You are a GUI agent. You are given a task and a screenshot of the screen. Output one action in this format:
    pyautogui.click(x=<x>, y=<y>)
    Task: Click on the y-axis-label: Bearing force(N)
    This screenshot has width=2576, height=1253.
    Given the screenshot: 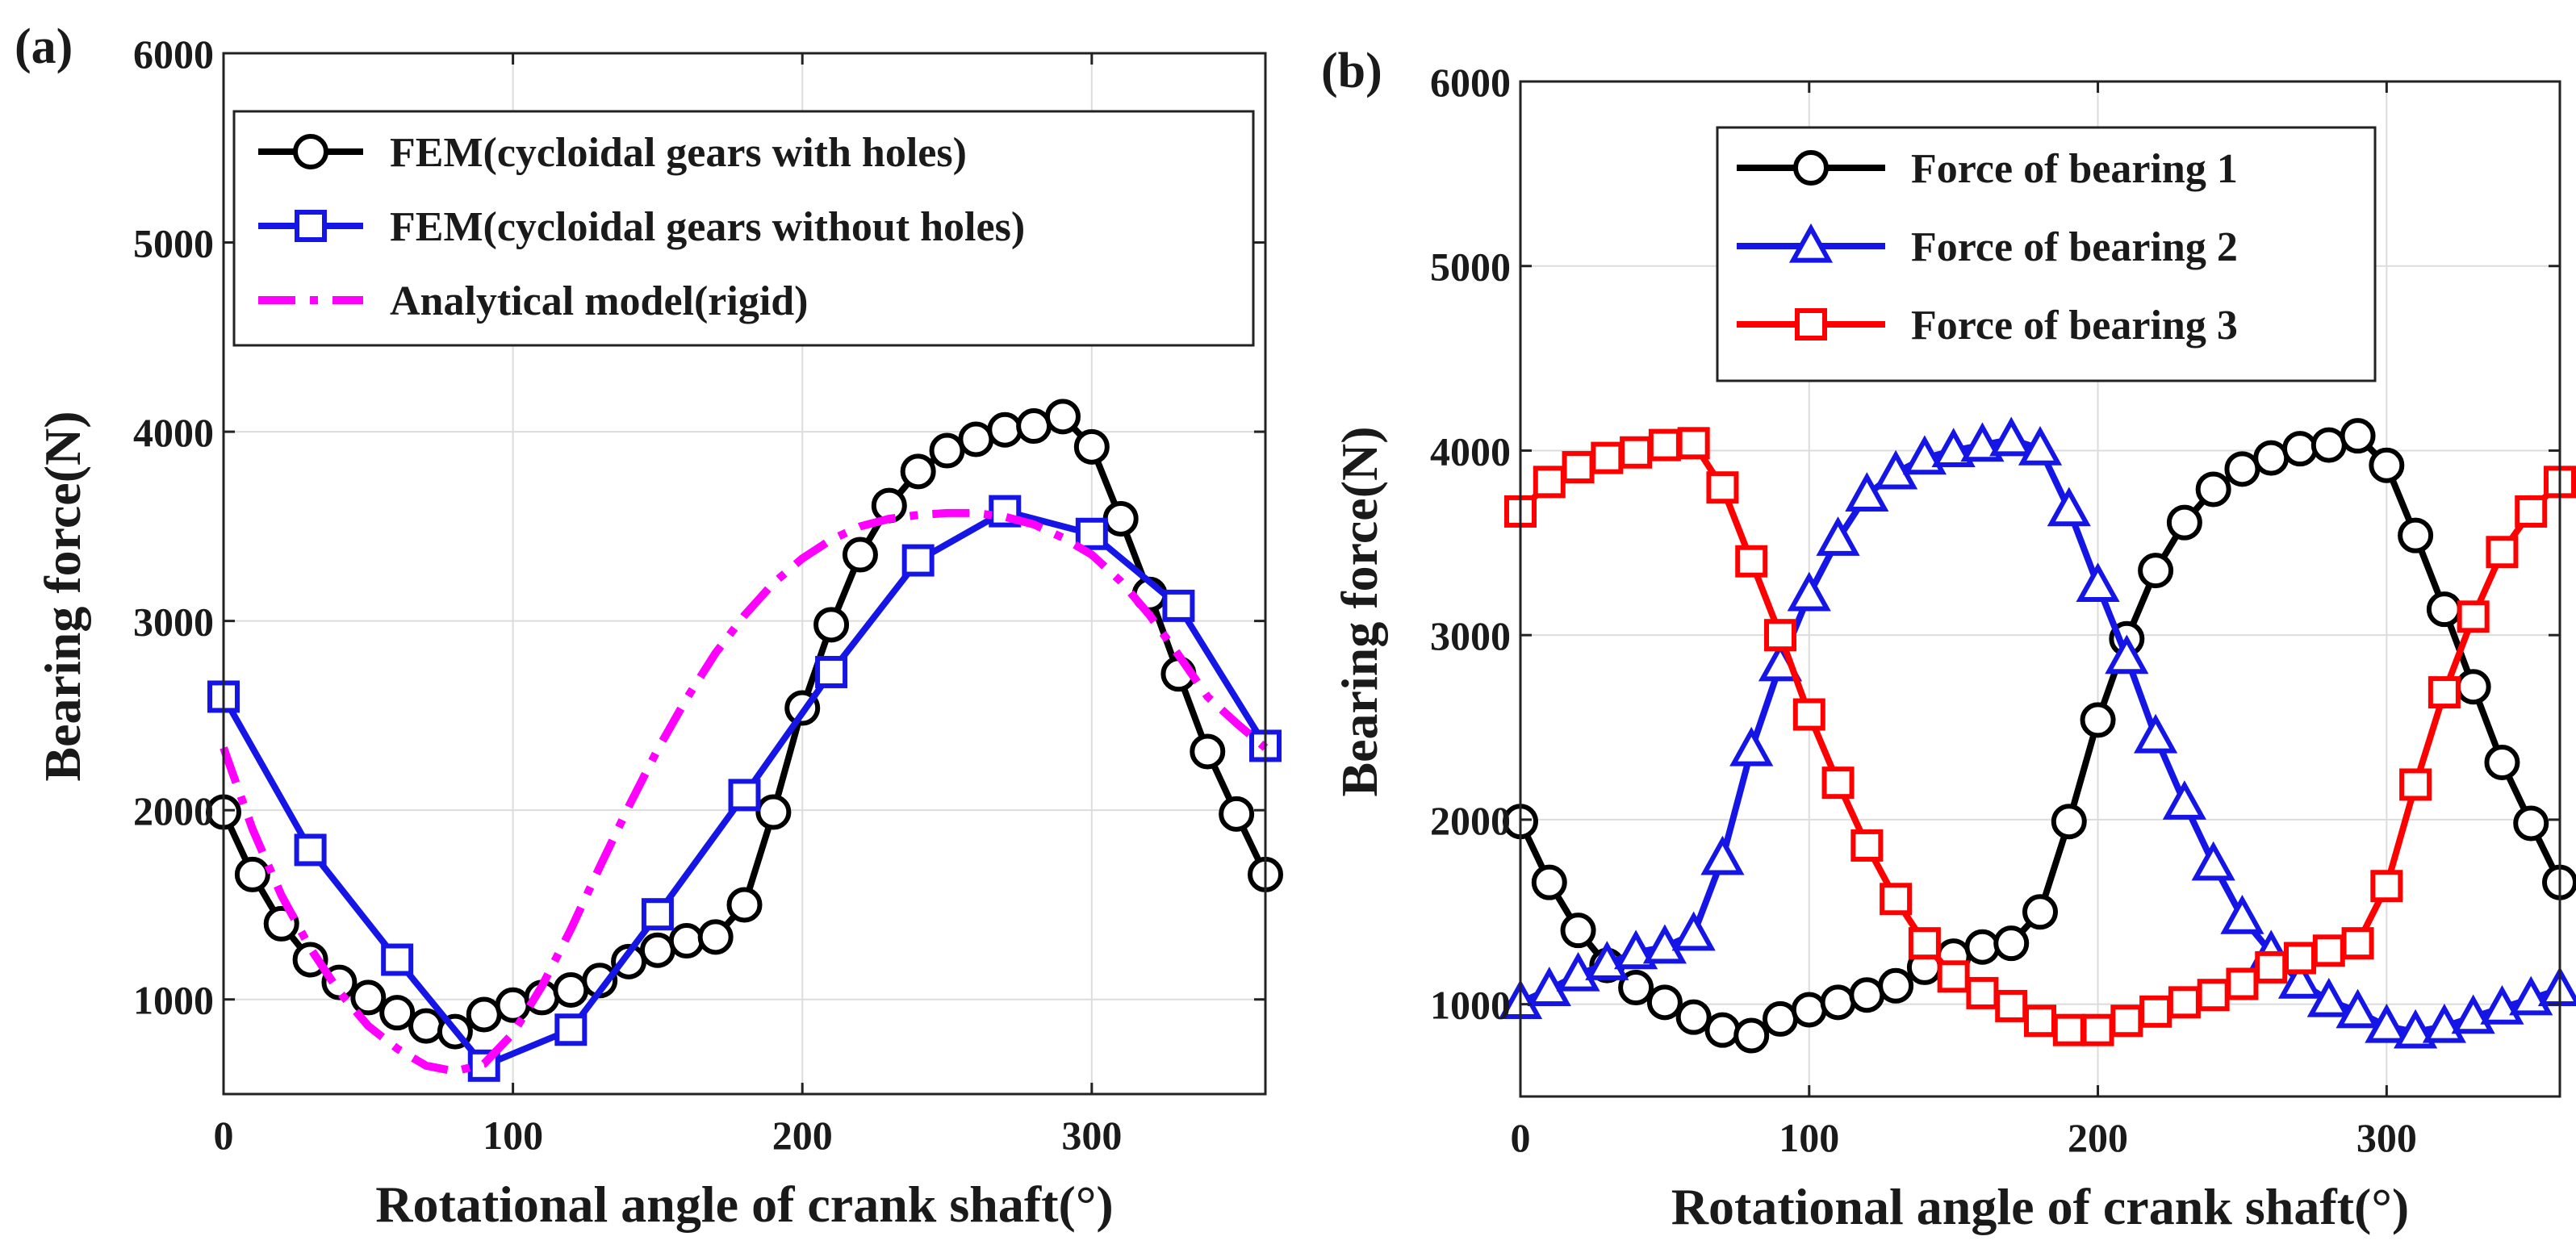 What is the action you would take?
    pyautogui.click(x=1359, y=611)
    